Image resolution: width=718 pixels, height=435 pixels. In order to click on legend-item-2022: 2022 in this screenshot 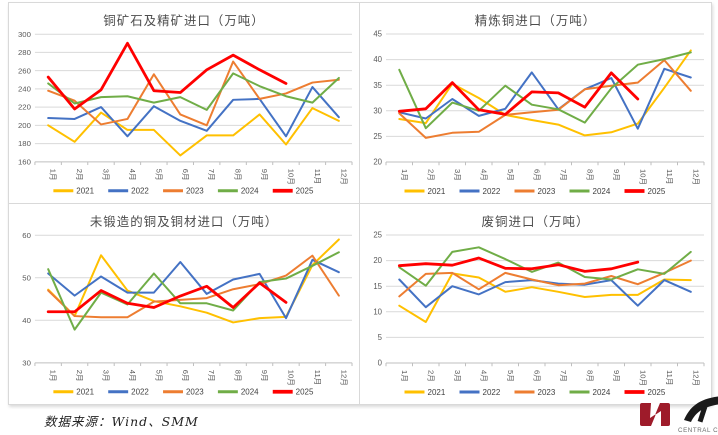, I will do `click(480, 392)`.